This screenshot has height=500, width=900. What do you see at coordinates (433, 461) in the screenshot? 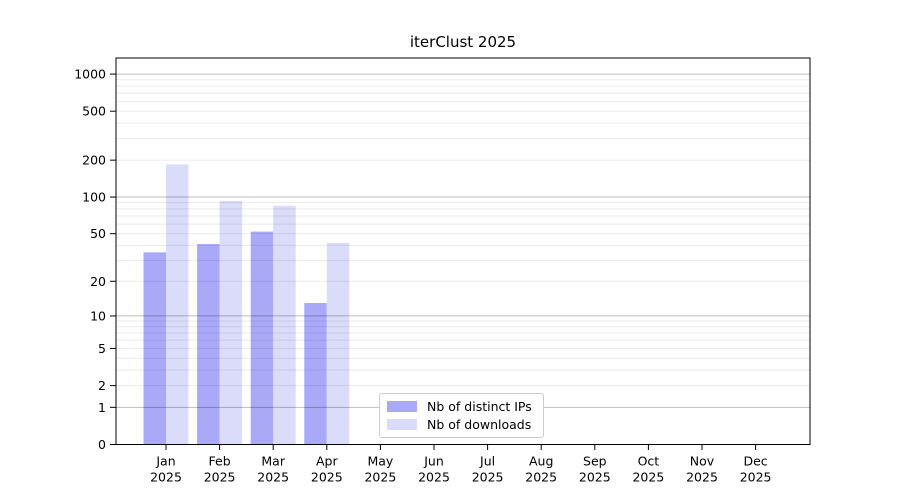
I see `x-tick-label-month: Jun` at bounding box center [433, 461].